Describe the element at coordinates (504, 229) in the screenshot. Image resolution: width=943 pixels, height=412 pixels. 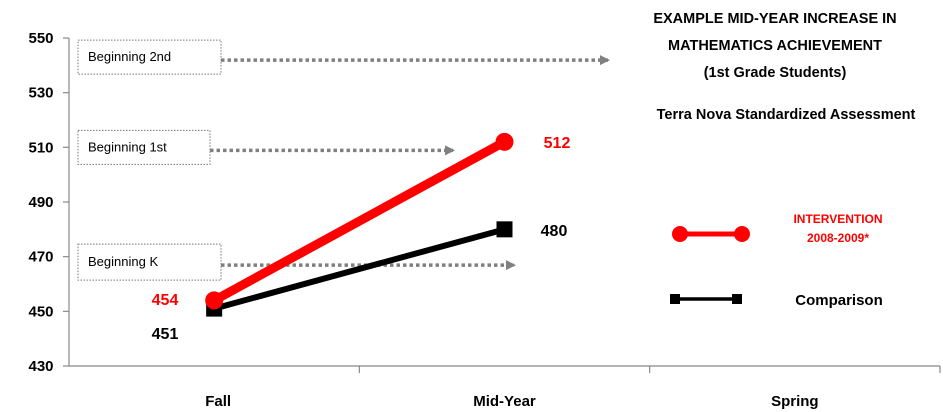
I see `point-comparison` at that location.